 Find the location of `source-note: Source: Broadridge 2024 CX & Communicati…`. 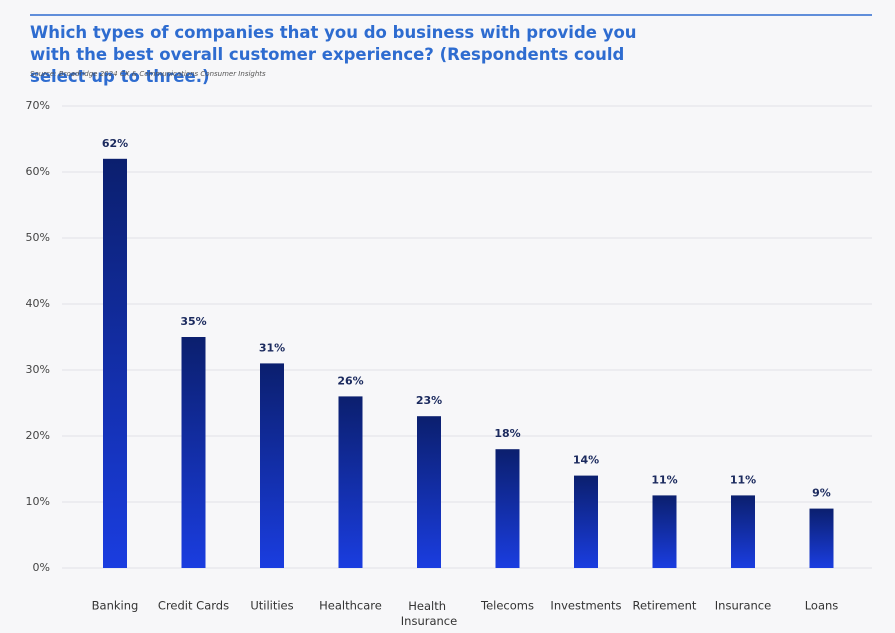

source-note: Source: Broadridge 2024 CX & Communicati… is located at coordinates (148, 74).